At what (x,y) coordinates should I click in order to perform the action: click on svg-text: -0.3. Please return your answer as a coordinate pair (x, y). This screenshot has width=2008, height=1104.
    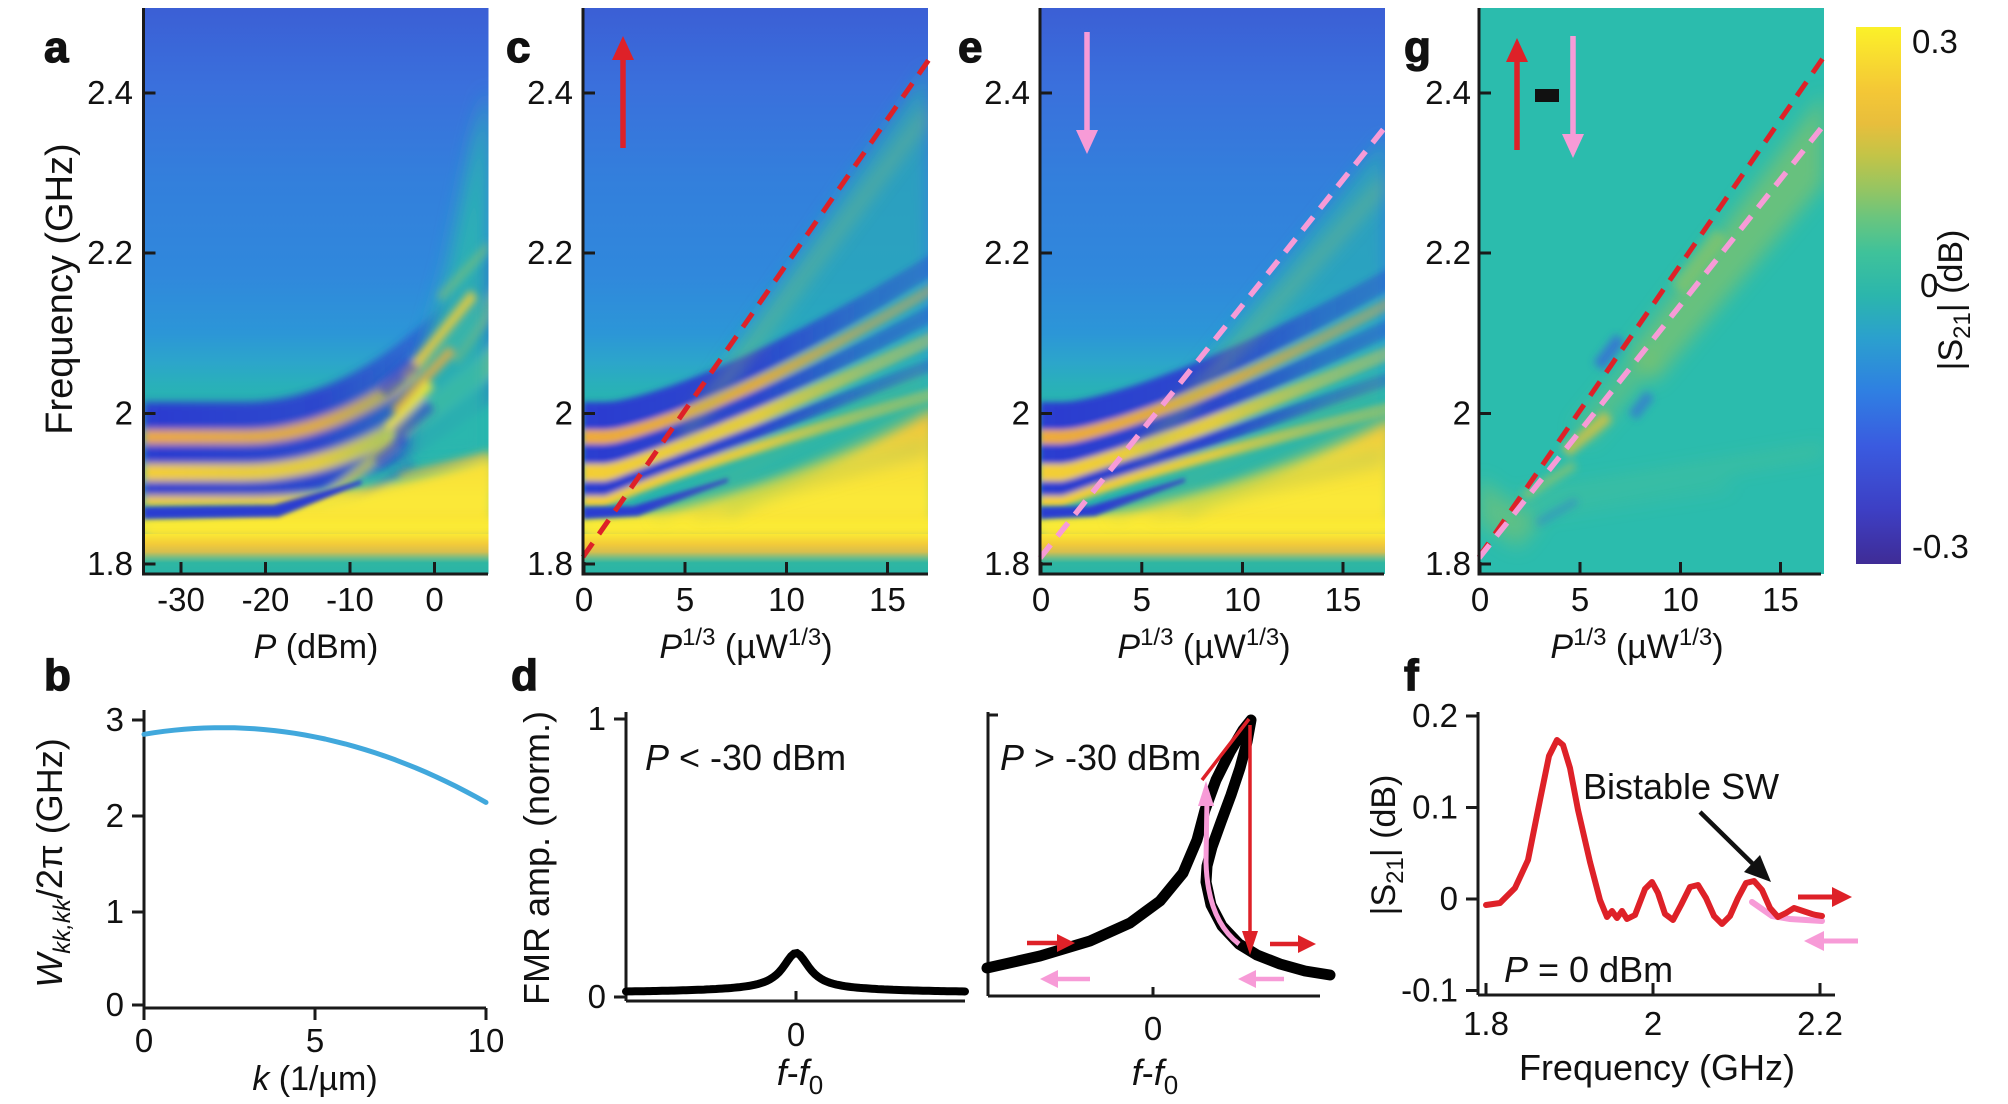
    Looking at the image, I should click on (1940, 546).